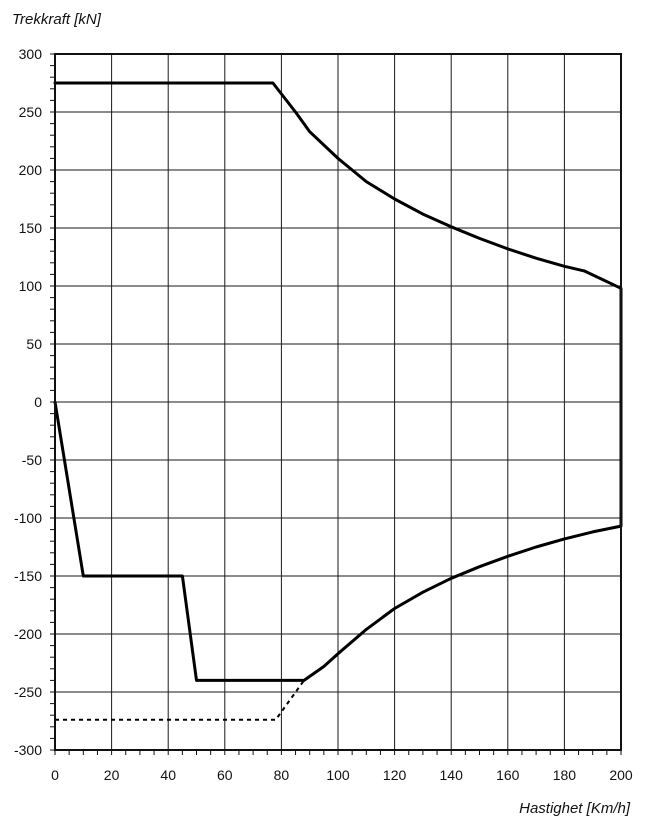 The width and height of the screenshot is (646, 831). I want to click on y-axis-title: Trekkraft [kN], so click(57, 19).